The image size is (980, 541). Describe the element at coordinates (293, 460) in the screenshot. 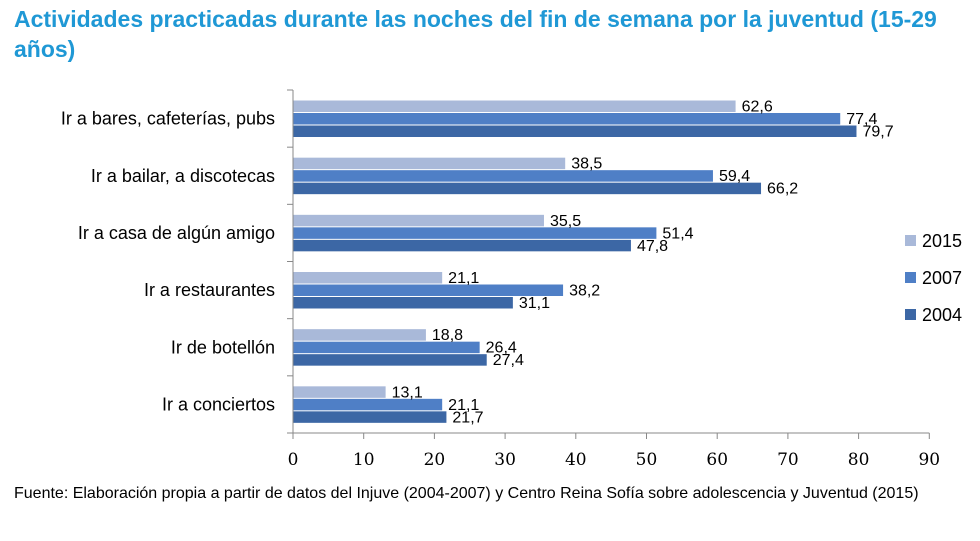

I see `x-tick-label: 0` at that location.